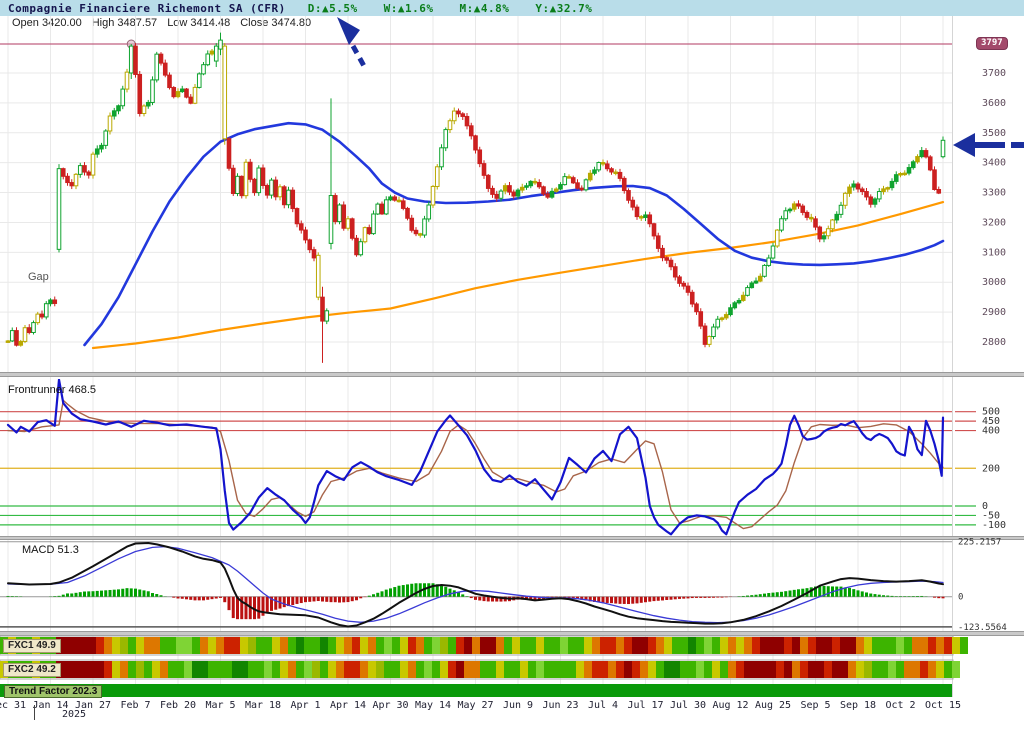  I want to click on axis-label: Oct 2, so click(900, 705).